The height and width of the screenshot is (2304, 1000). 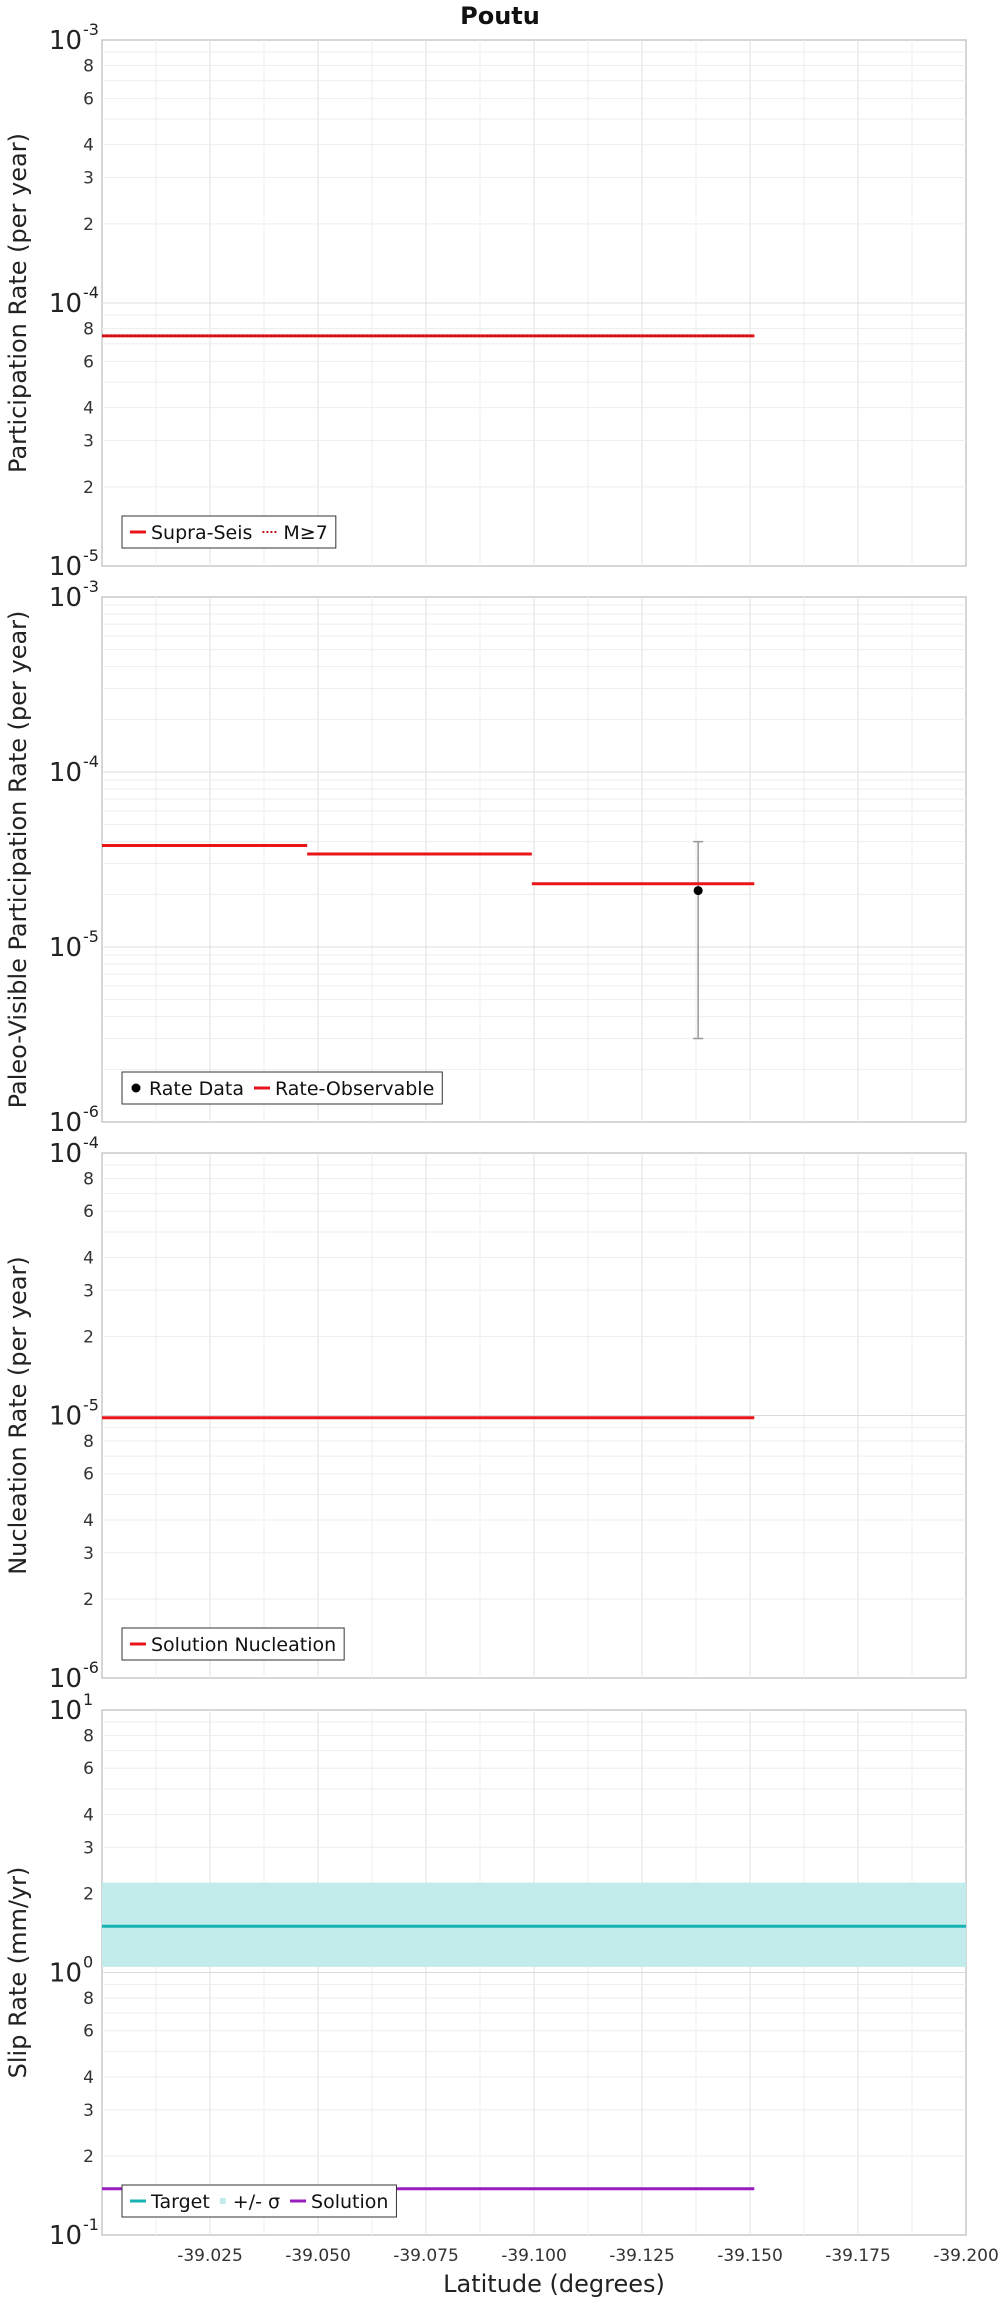 I want to click on legend-entry: Solution Nucleation, so click(x=233, y=1645).